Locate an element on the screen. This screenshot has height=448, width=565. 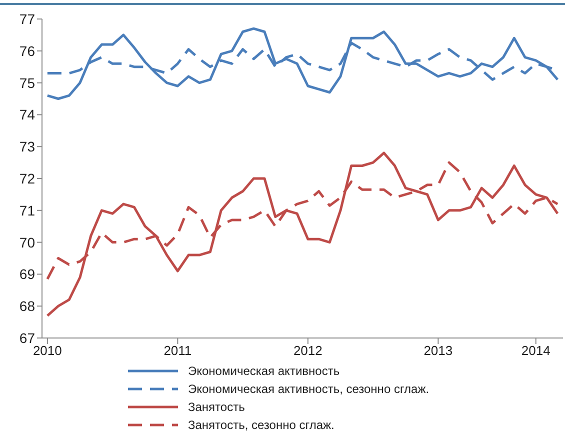
y-tick-label: 71 is located at coordinates (27, 210).